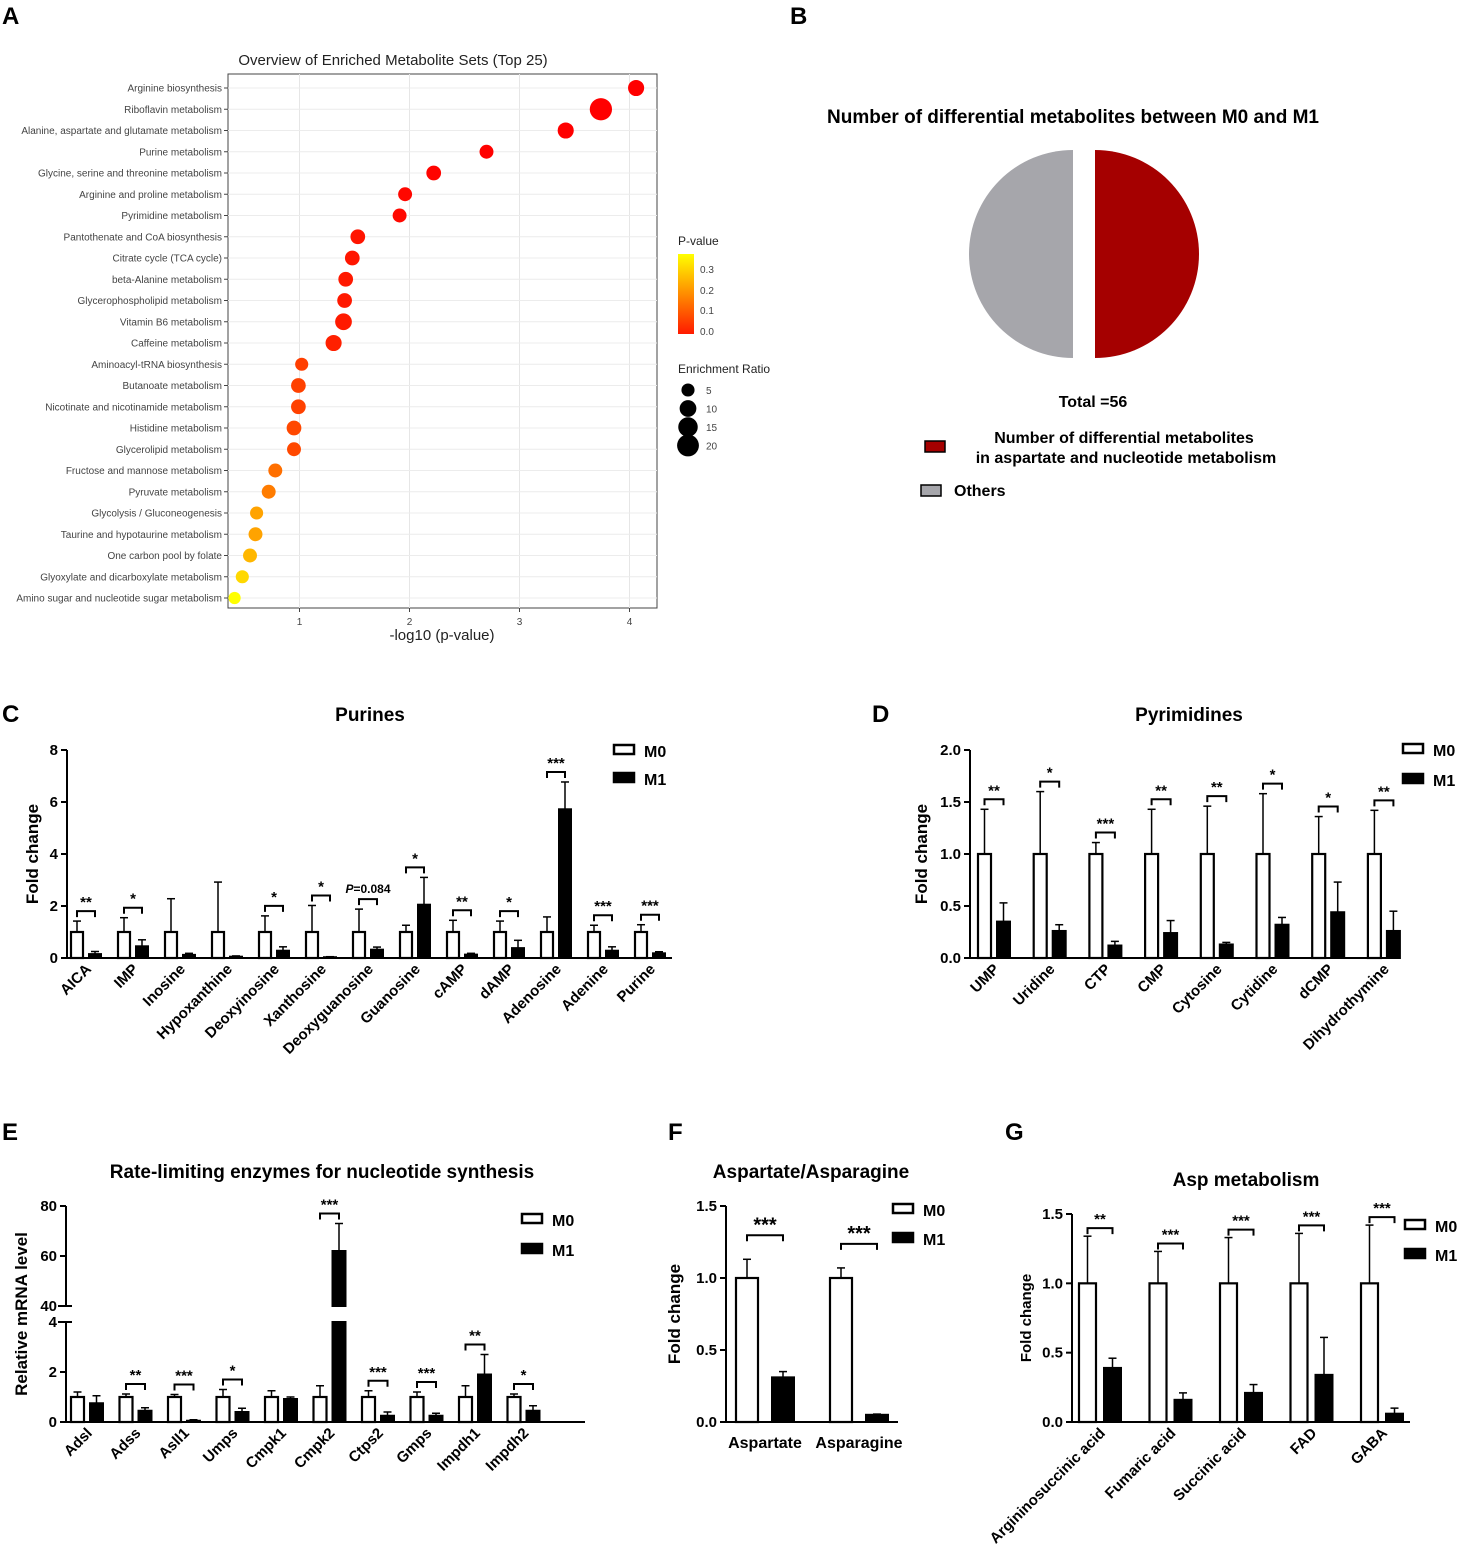 The image size is (1462, 1562). What do you see at coordinates (434, 173) in the screenshot?
I see `point-glycine-serine-and-threonine-metabolism` at bounding box center [434, 173].